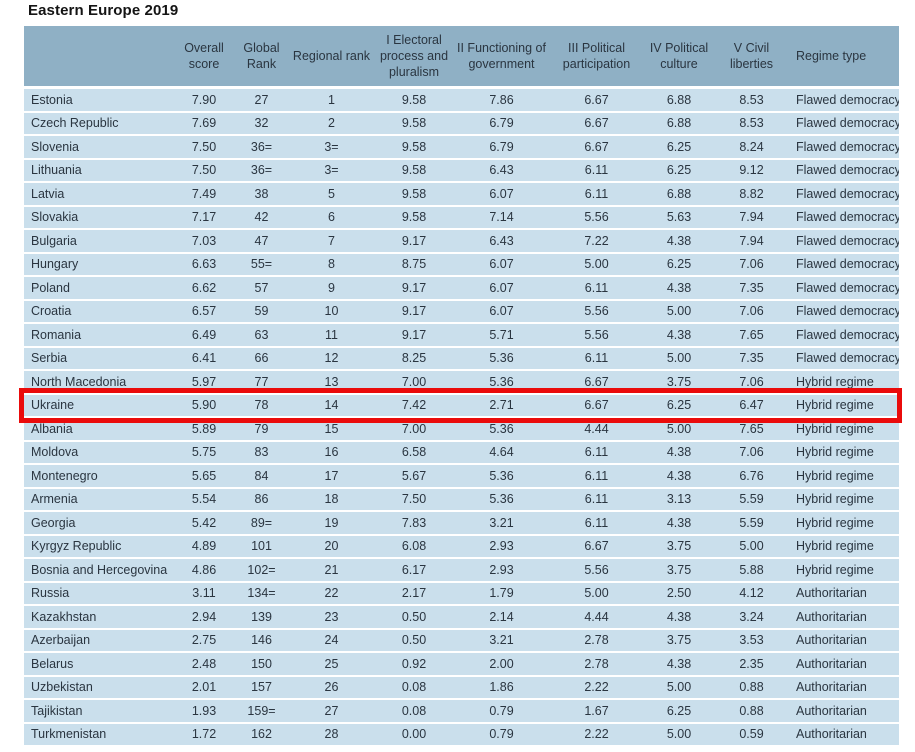 This screenshot has width=915, height=752. I want to click on cell-value: 5.42, so click(204, 522).